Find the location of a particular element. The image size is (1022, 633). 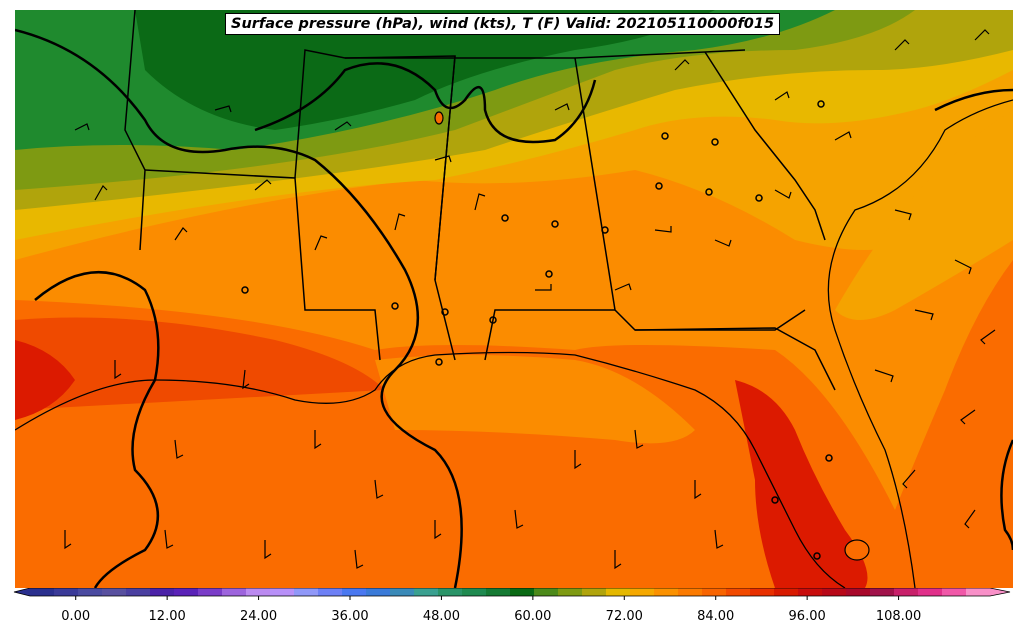

temp-band-orange-gulf is located at coordinates (535, 399).